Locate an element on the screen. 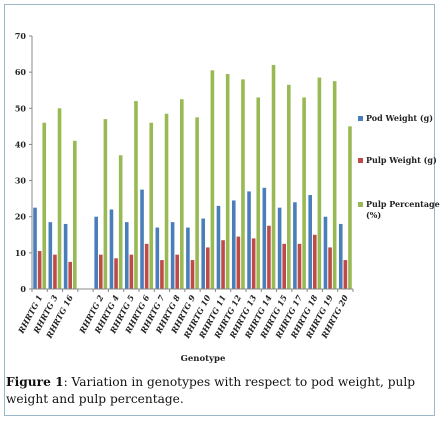  y-axis: 0 10 20 30 40 50 60 70 is located at coordinates (24, 162).